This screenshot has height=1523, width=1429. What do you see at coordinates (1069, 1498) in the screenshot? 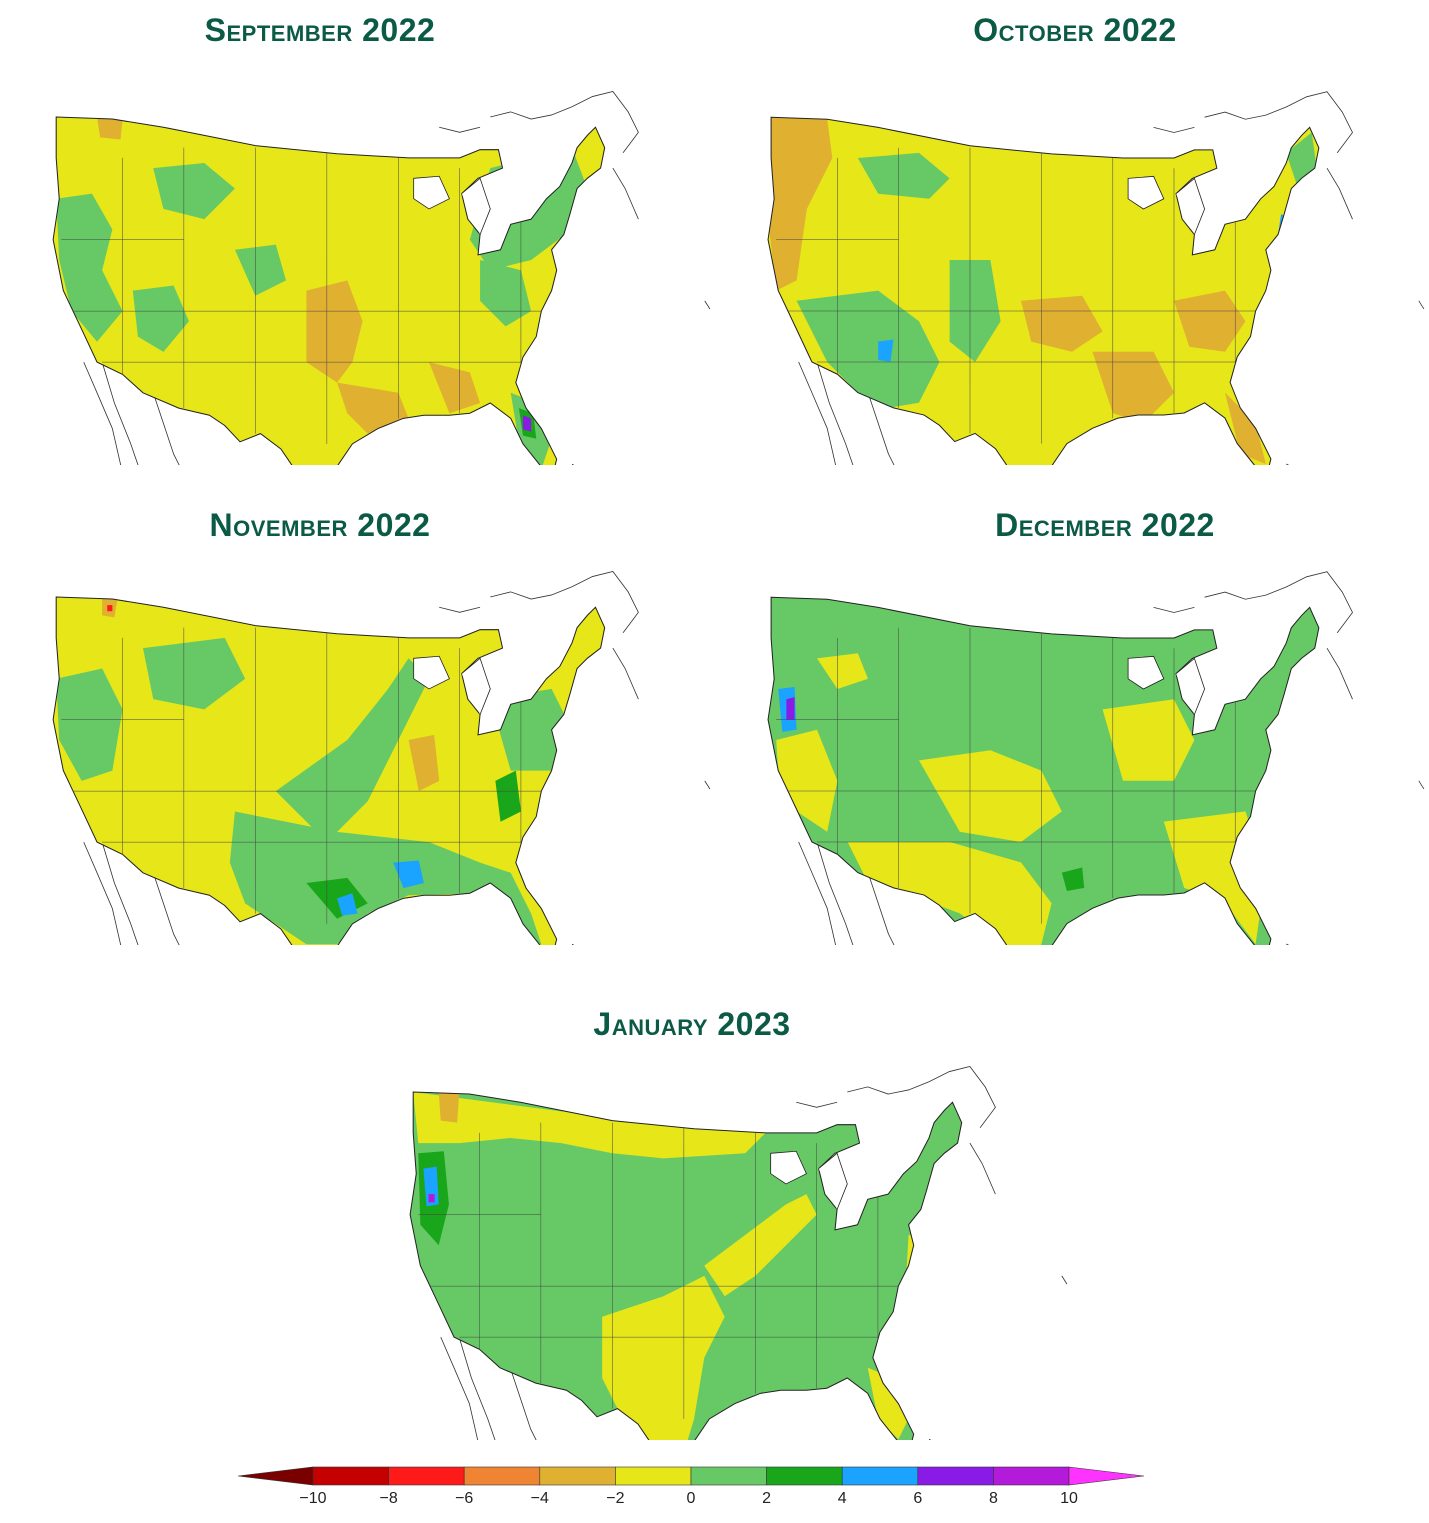
I see `legend-tick-label: 10` at bounding box center [1069, 1498].